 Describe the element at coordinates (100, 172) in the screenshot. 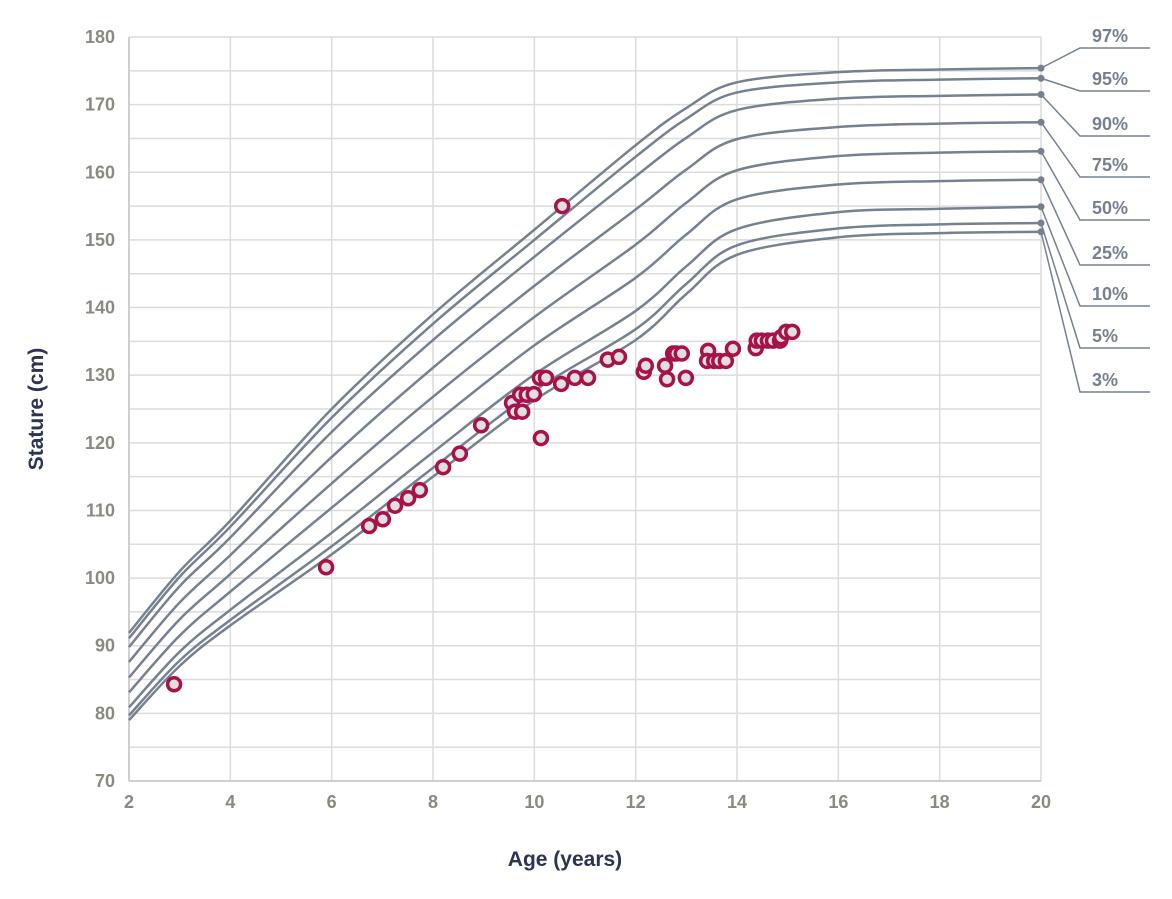

I see `y-tick-label: 160` at that location.